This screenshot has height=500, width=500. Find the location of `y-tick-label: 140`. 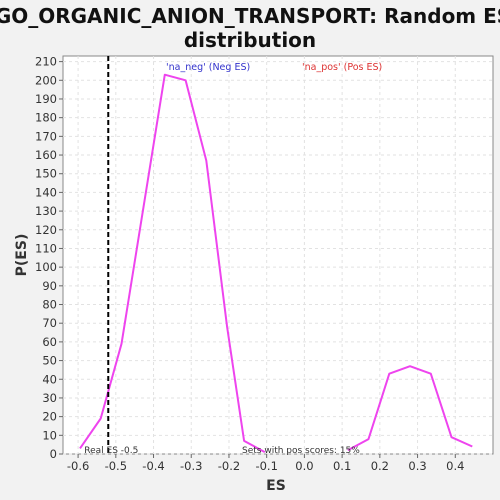

y-tick-label: 140 is located at coordinates (46, 192).